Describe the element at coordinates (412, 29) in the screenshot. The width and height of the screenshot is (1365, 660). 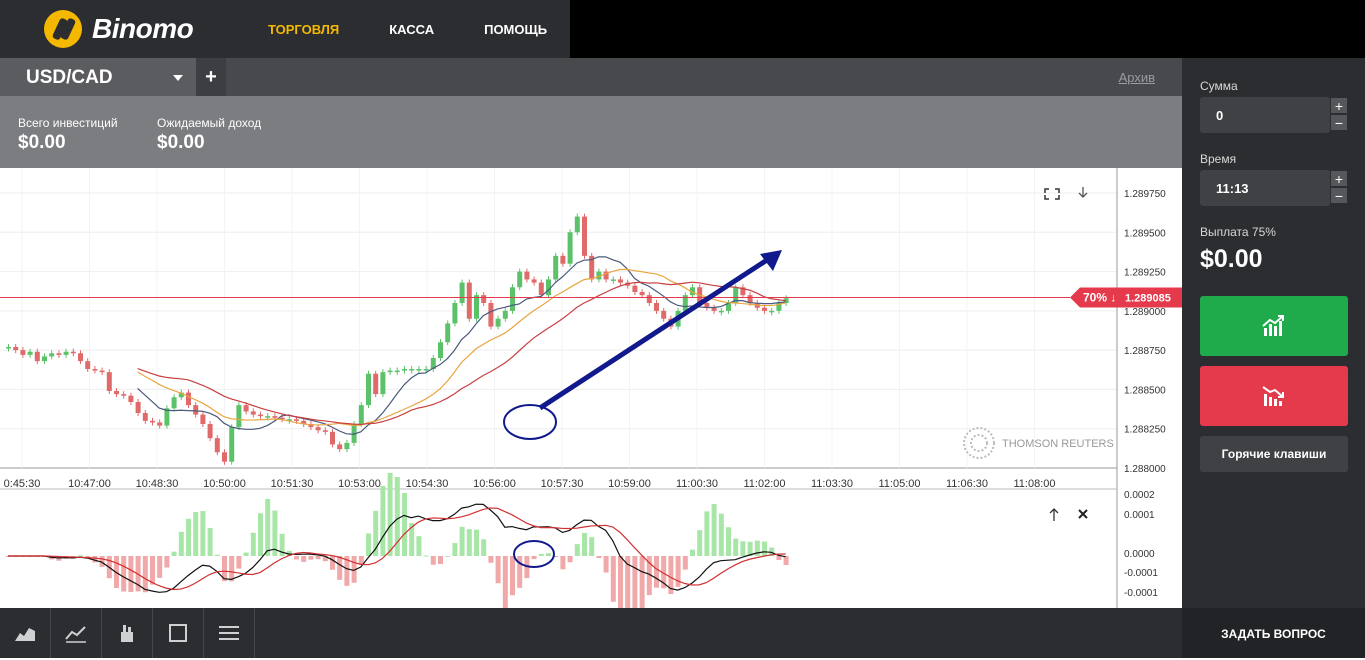
I see `nav-cashier: КАССА` at that location.